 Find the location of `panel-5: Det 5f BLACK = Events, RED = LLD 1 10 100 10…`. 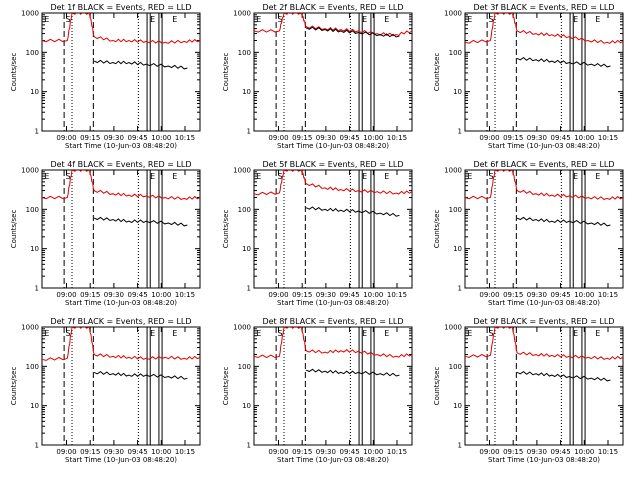

panel-5: Det 5f BLACK = Events, RED = LLD 1 10 100 10… is located at coordinates (317, 233).